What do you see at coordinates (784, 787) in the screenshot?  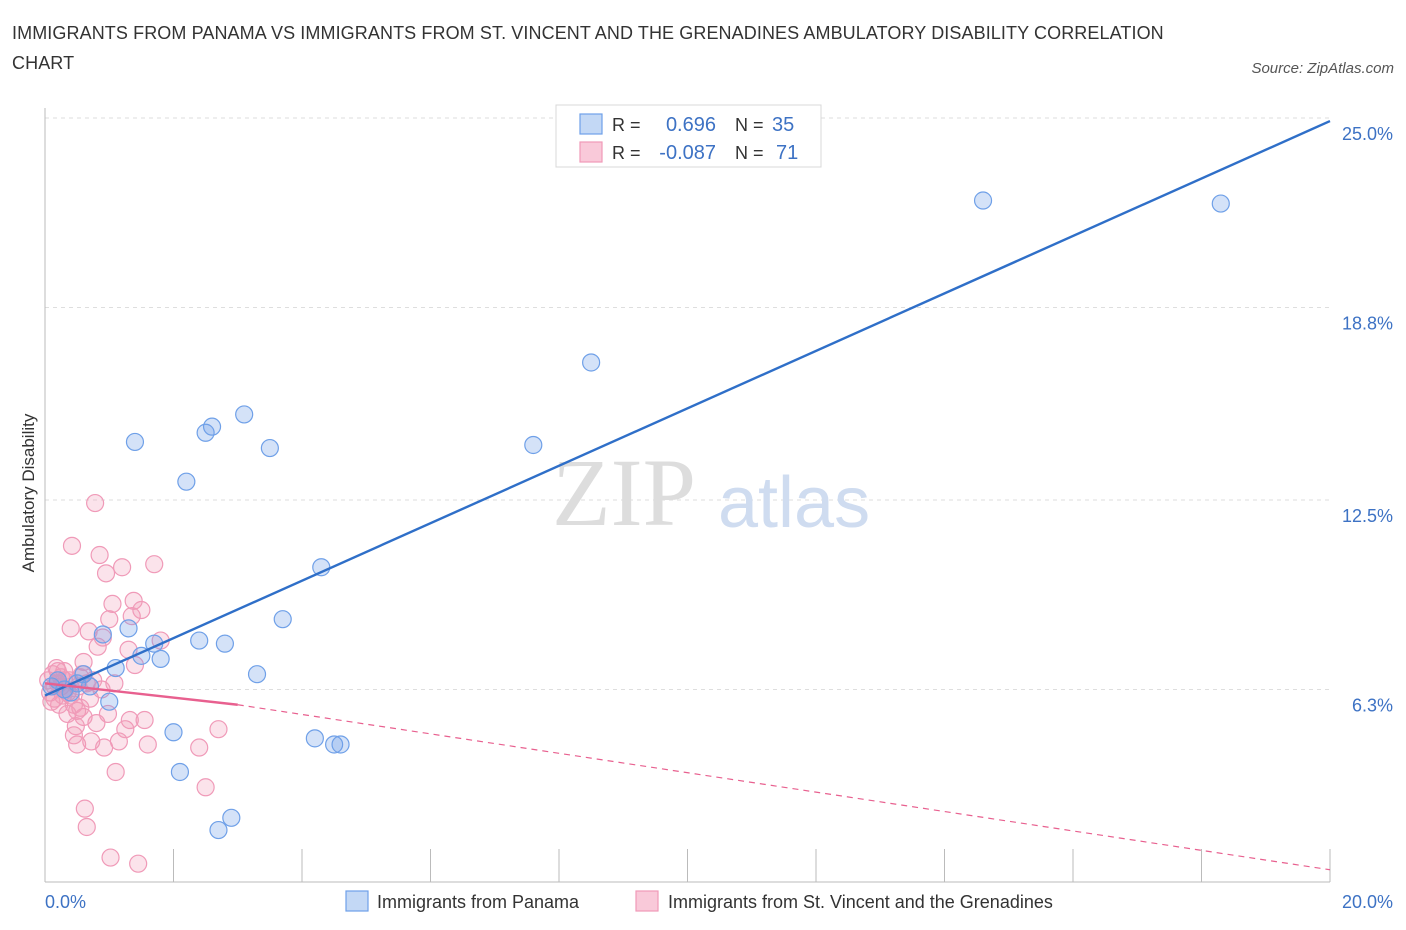 I see `stvincent-trend-extension` at bounding box center [784, 787].